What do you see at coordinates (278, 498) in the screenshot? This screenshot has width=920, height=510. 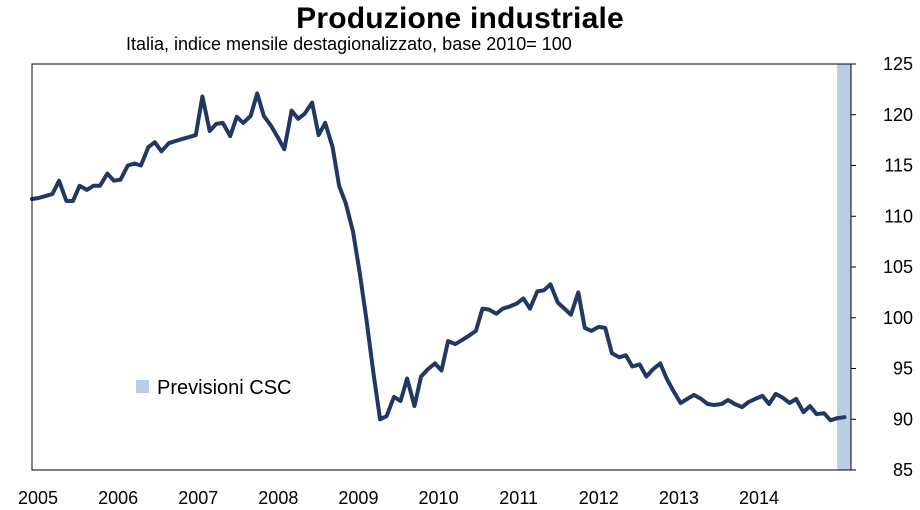 I see `x-tick-label: 2008` at bounding box center [278, 498].